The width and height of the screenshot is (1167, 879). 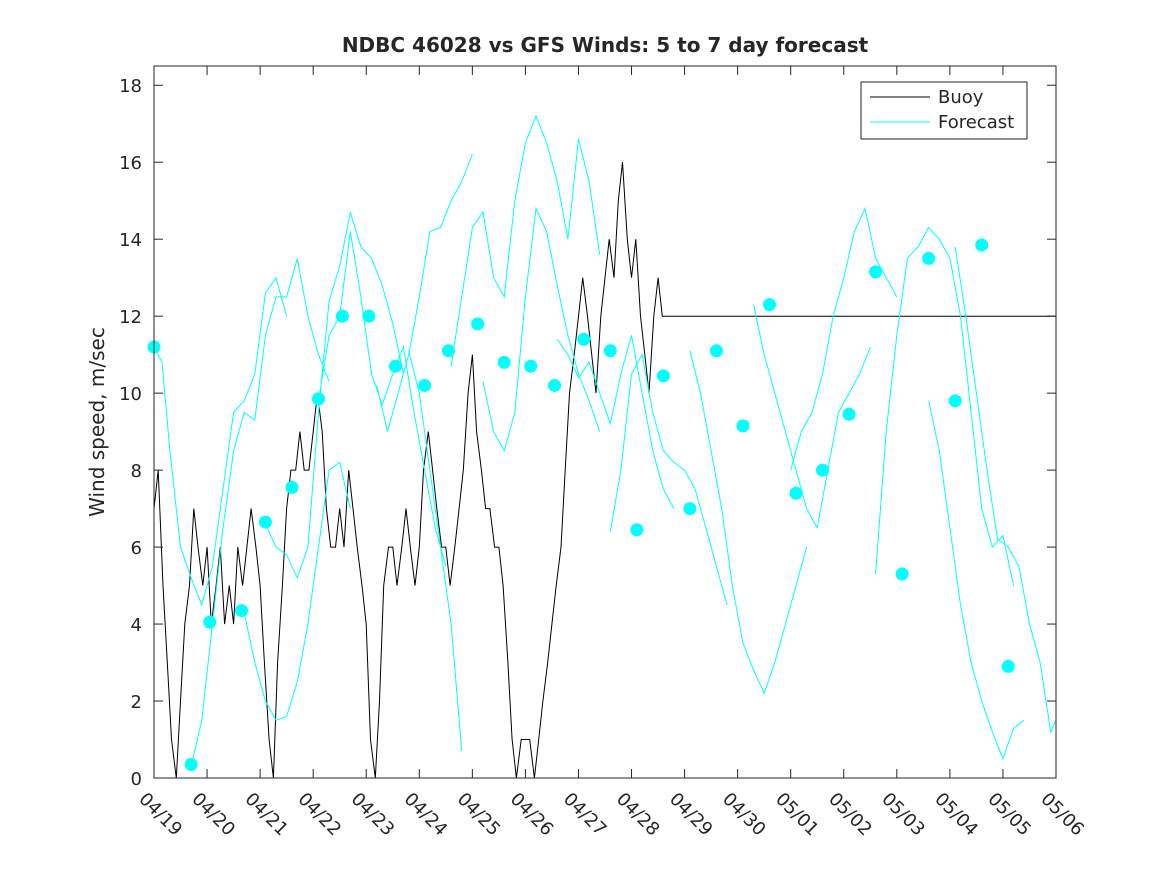 What do you see at coordinates (130, 240) in the screenshot?
I see `y-tick-label: 14` at bounding box center [130, 240].